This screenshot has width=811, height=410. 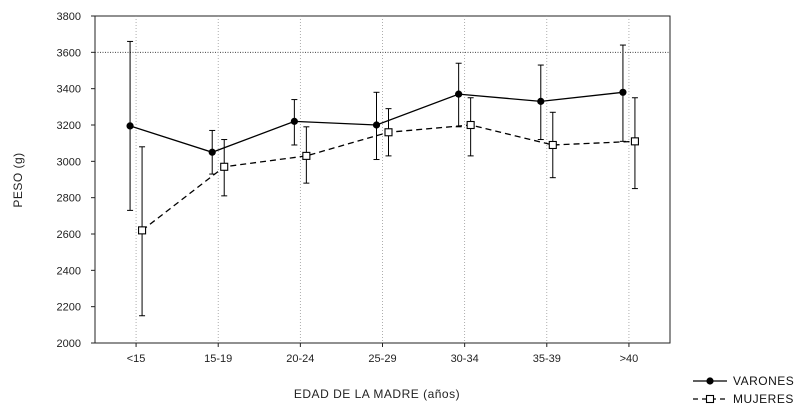 I want to click on y-tick-label: 3600, so click(x=69, y=53).